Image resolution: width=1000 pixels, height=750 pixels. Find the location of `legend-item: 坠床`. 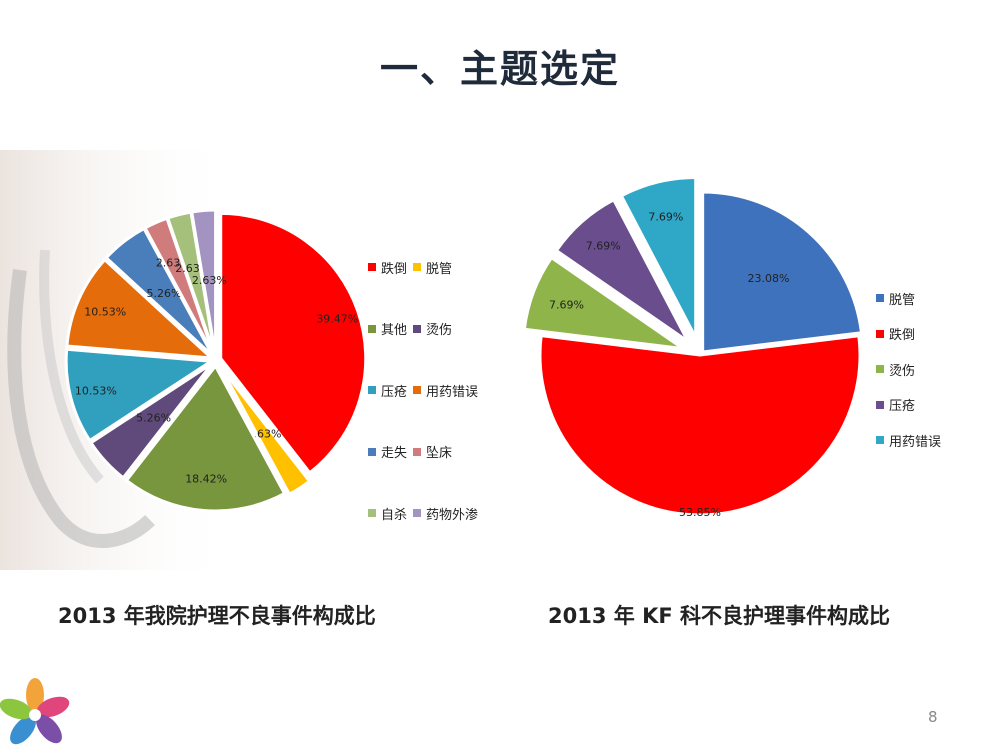

legend-item: 坠床 is located at coordinates (432, 451).